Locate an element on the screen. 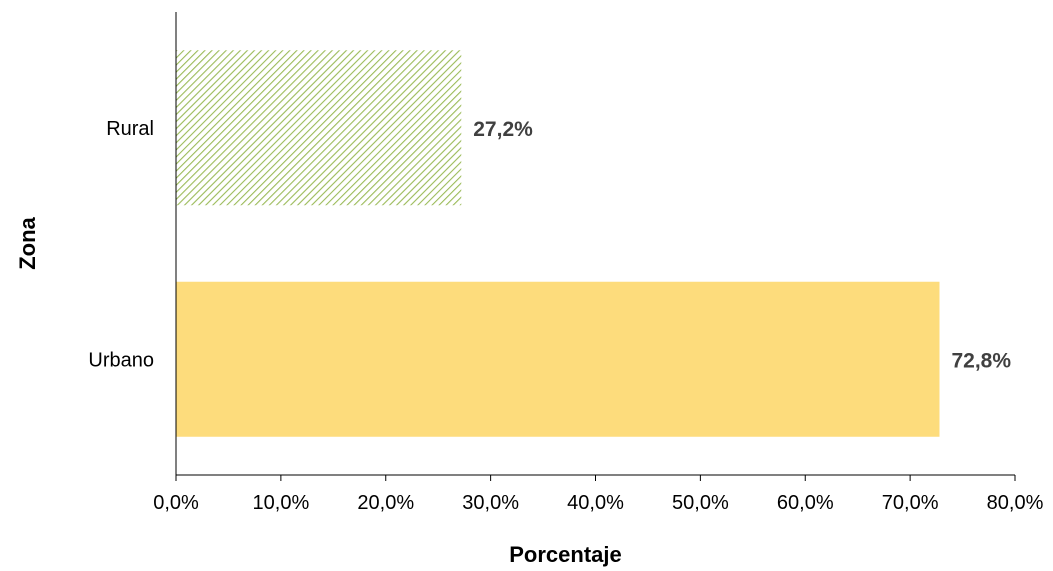 This screenshot has height=571, width=1053. x-tick-label: 70,0% is located at coordinates (910, 503).